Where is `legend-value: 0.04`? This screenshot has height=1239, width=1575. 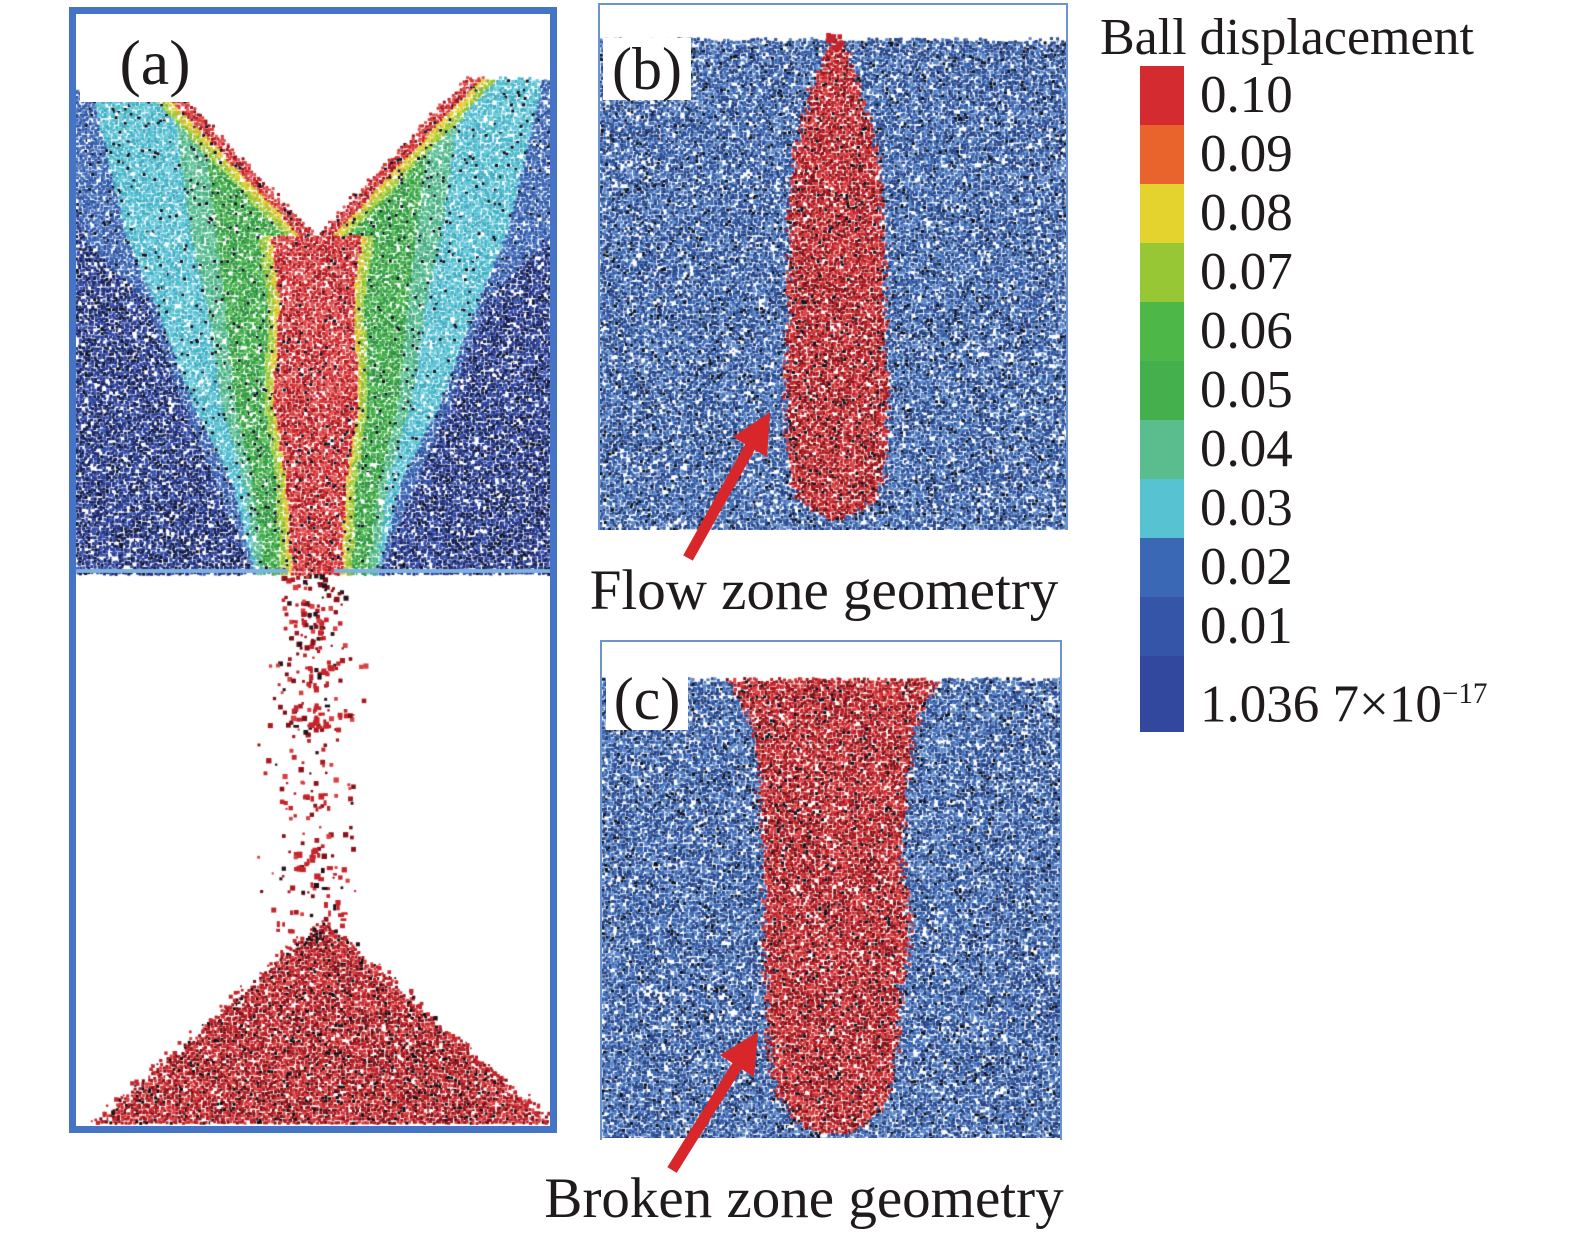
legend-value: 0.04 is located at coordinates (1246, 449).